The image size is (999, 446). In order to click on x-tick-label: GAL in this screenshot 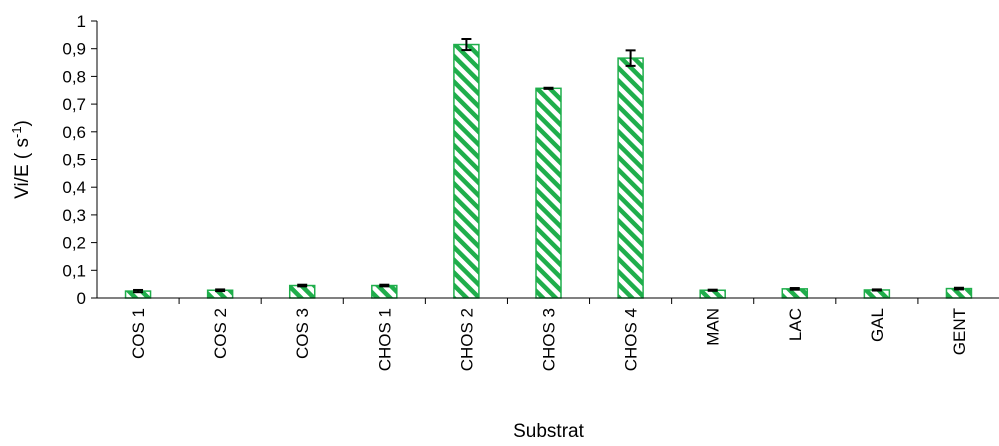, I will do `click(877, 325)`.